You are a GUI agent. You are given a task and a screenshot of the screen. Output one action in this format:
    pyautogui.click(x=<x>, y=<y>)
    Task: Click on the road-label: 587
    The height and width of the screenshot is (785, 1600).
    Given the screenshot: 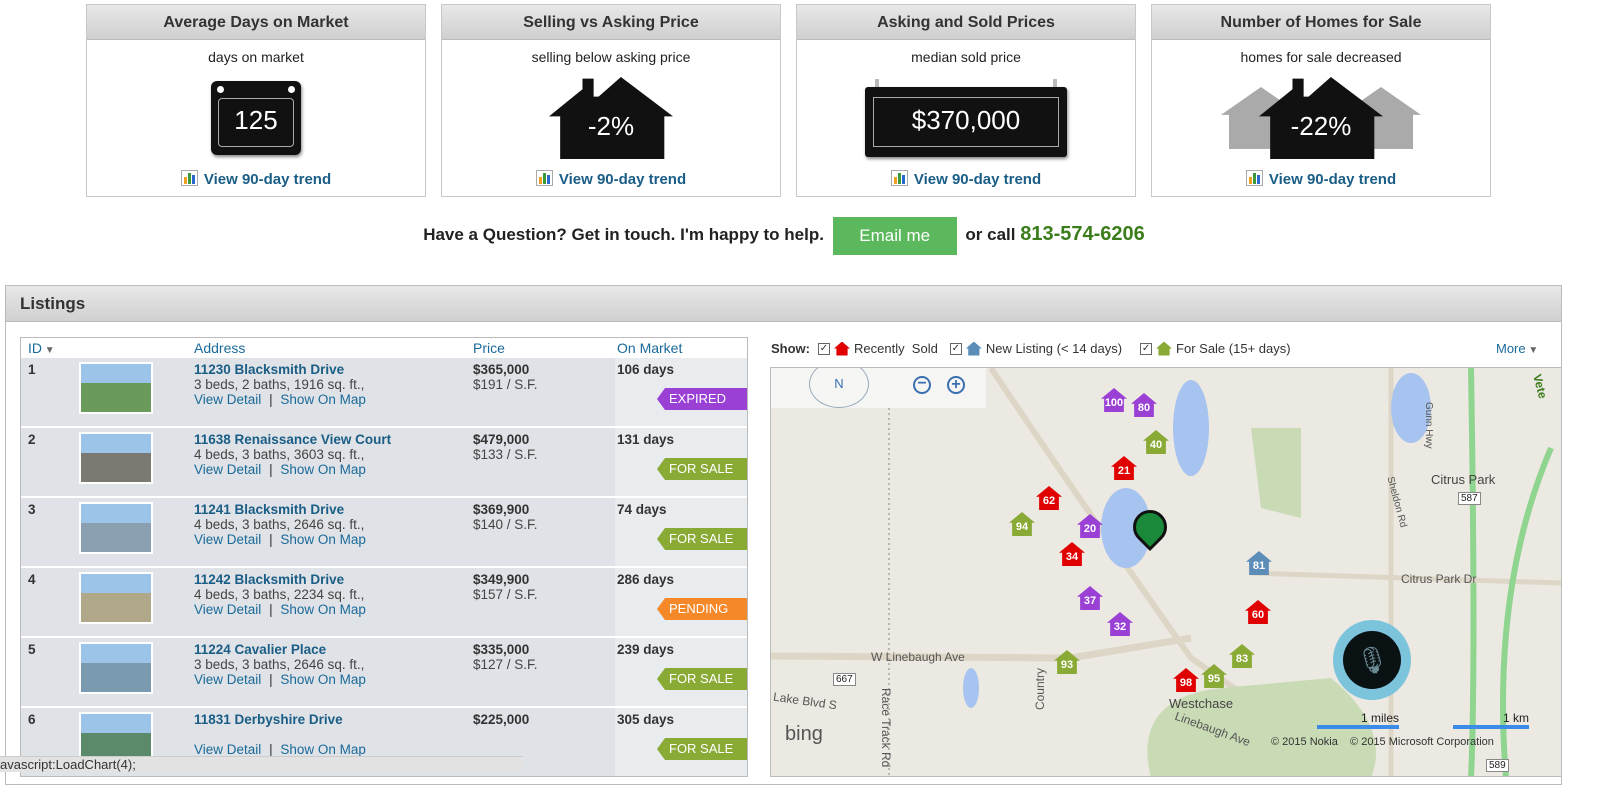 What is the action you would take?
    pyautogui.click(x=1469, y=498)
    